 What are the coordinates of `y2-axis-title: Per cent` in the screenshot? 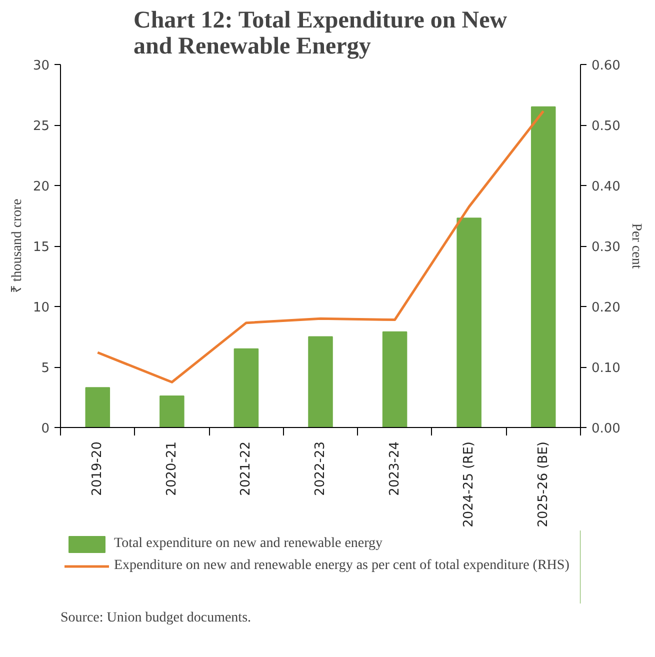 It's located at (636, 246).